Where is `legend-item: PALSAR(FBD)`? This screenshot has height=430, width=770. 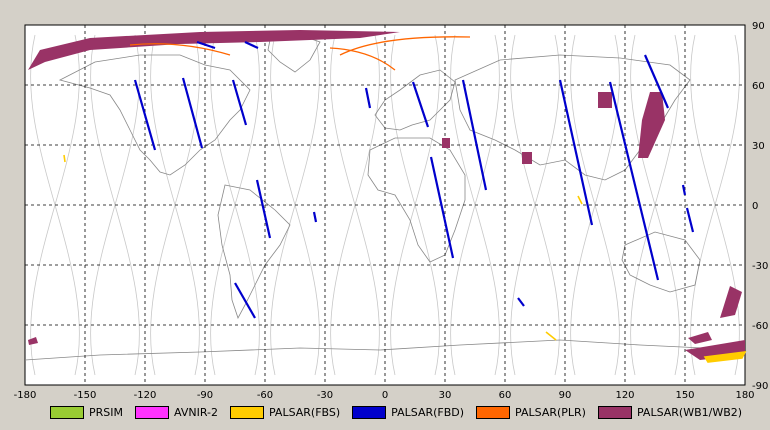 legend-item: PALSAR(FBD) is located at coordinates (408, 412).